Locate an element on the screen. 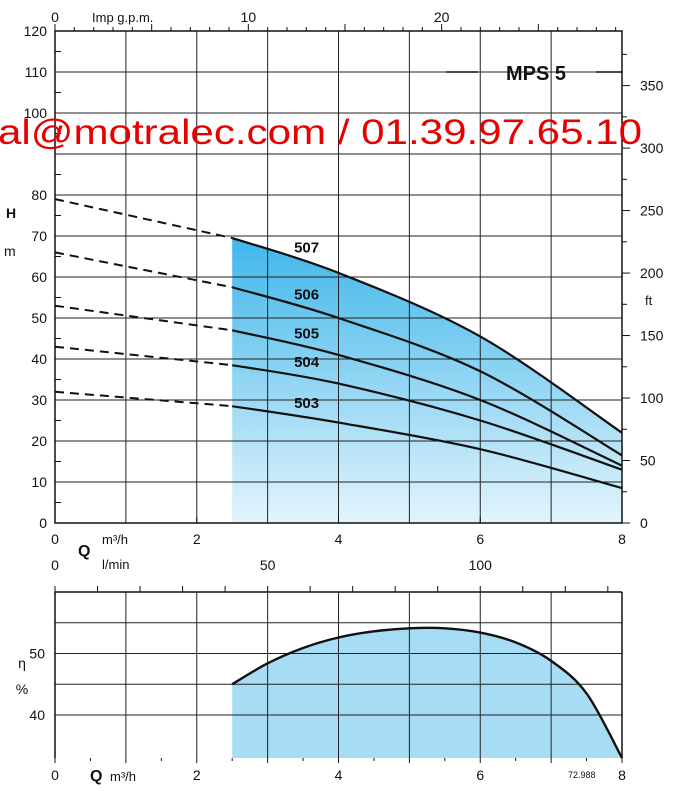 This screenshot has width=688, height=791. top-tick-label: 20 is located at coordinates (442, 17).